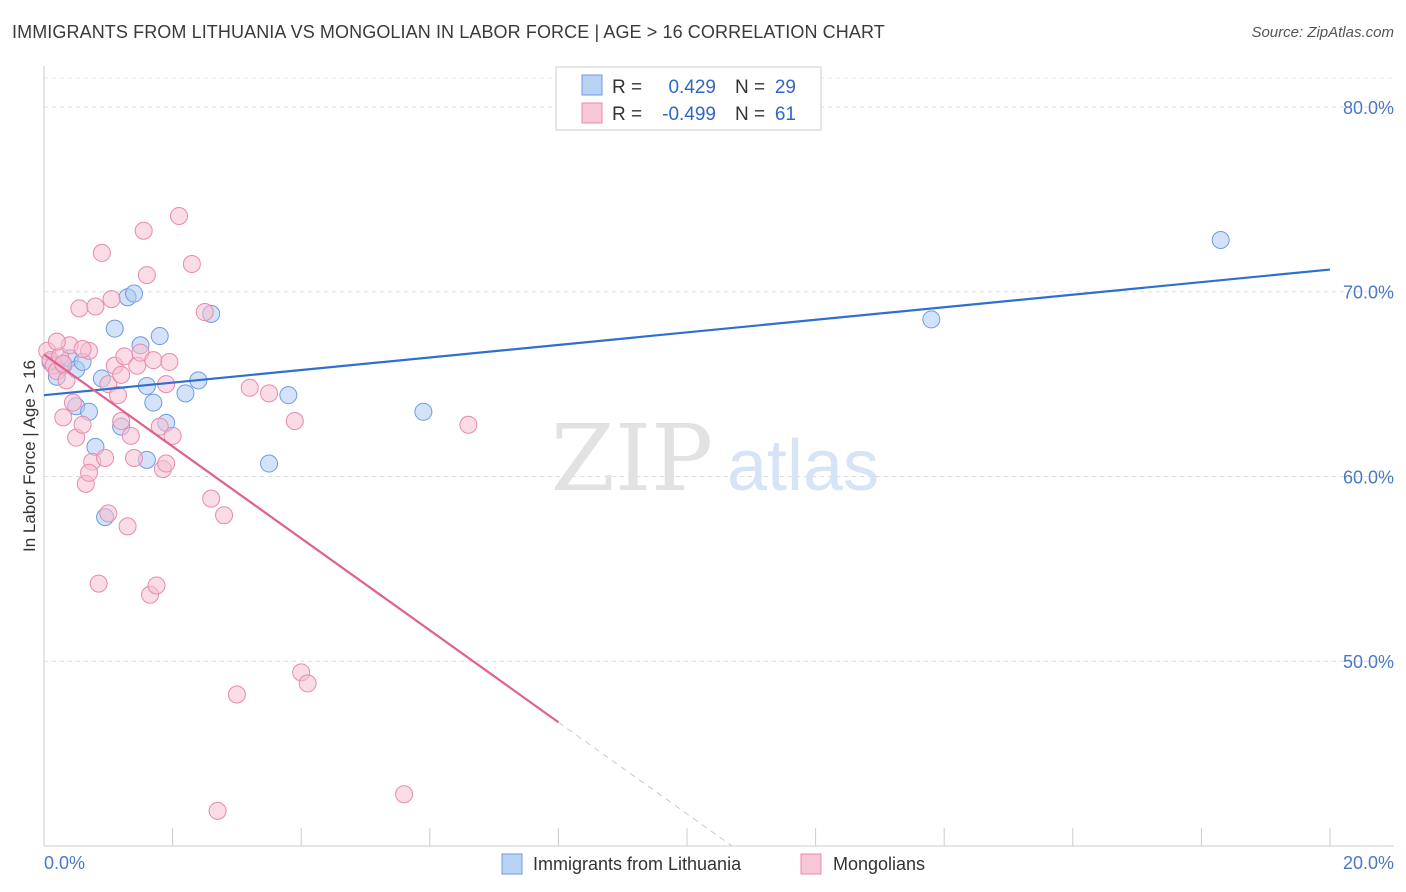 Image resolution: width=1406 pixels, height=892 pixels. I want to click on lithuania-trend-line, so click(687, 332).